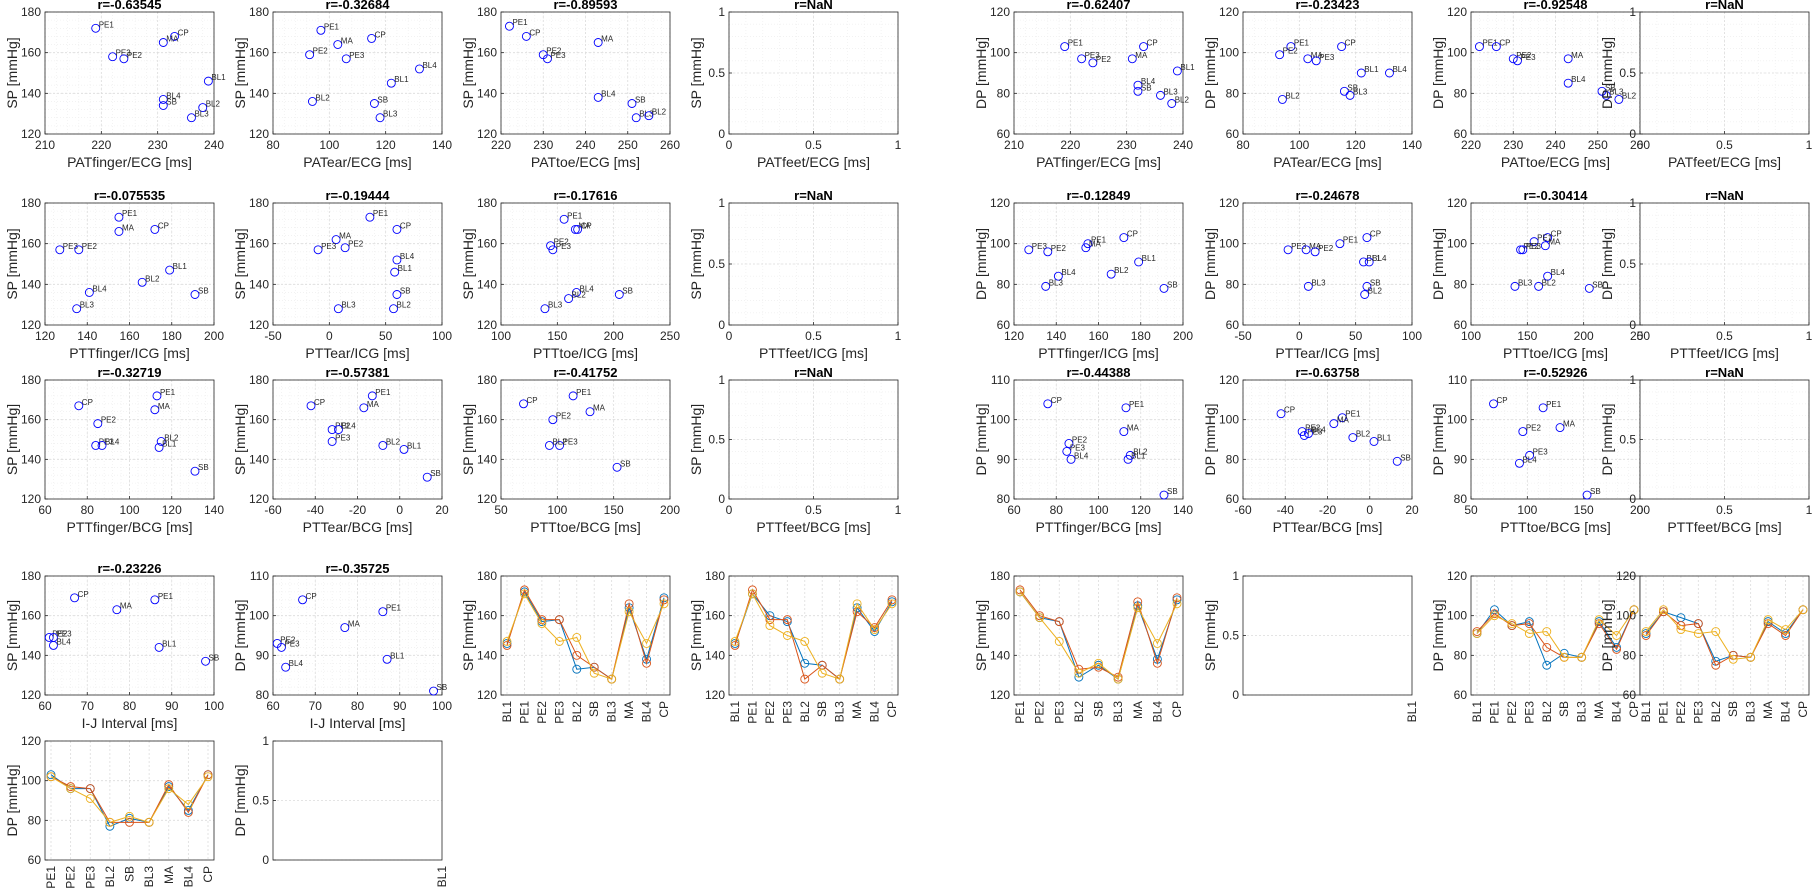 The width and height of the screenshot is (1818, 891). What do you see at coordinates (1356, 145) in the screenshot?
I see `x-tick-label: 120` at bounding box center [1356, 145].